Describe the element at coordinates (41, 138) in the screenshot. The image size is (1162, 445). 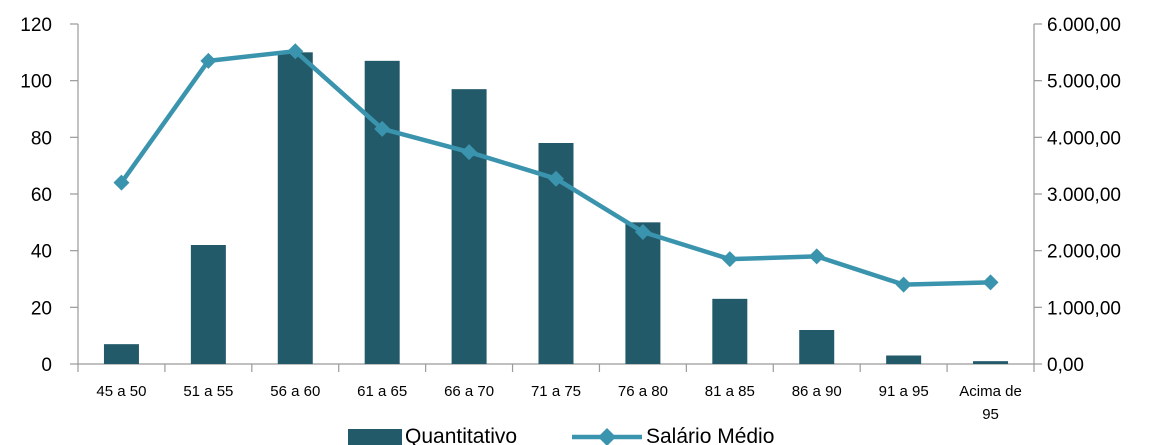
I see `left-tick-label: 80` at that location.